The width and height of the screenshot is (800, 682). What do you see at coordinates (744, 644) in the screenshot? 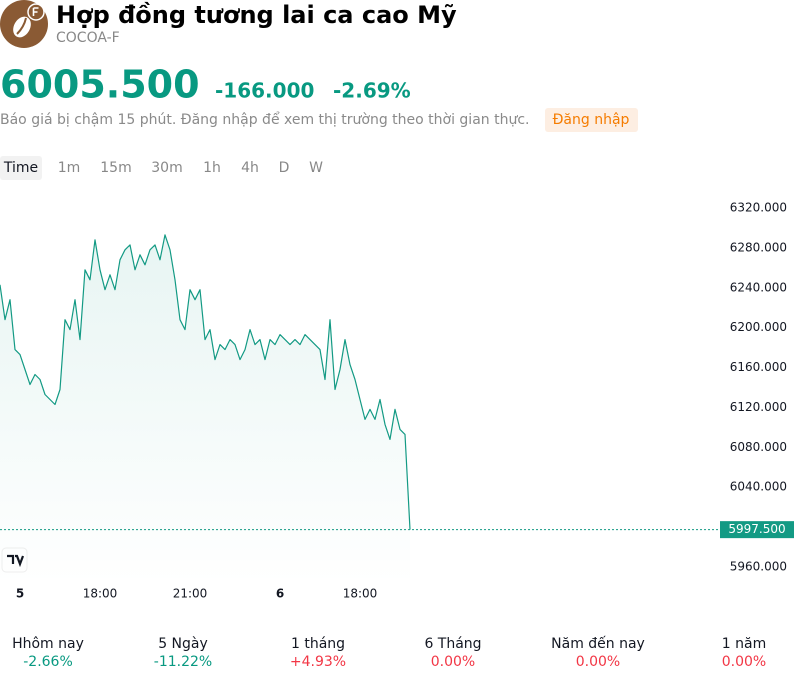
I see `period-label: 1 năm` at bounding box center [744, 644].